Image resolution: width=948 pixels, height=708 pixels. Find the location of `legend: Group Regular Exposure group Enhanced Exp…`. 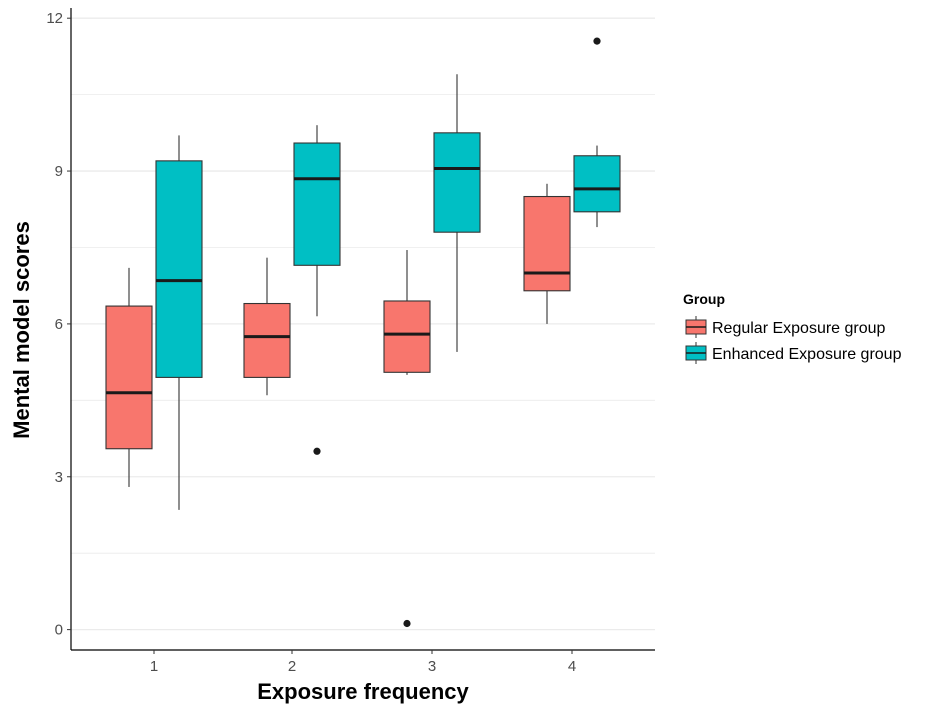

legend: Group Regular Exposure group Enhanced Exp… is located at coordinates (792, 327).